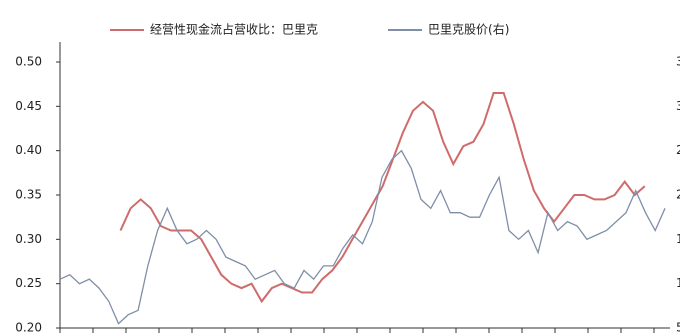 This screenshot has height=336, width=680. I want to click on y-tick-label: 0.50, so click(28, 62).